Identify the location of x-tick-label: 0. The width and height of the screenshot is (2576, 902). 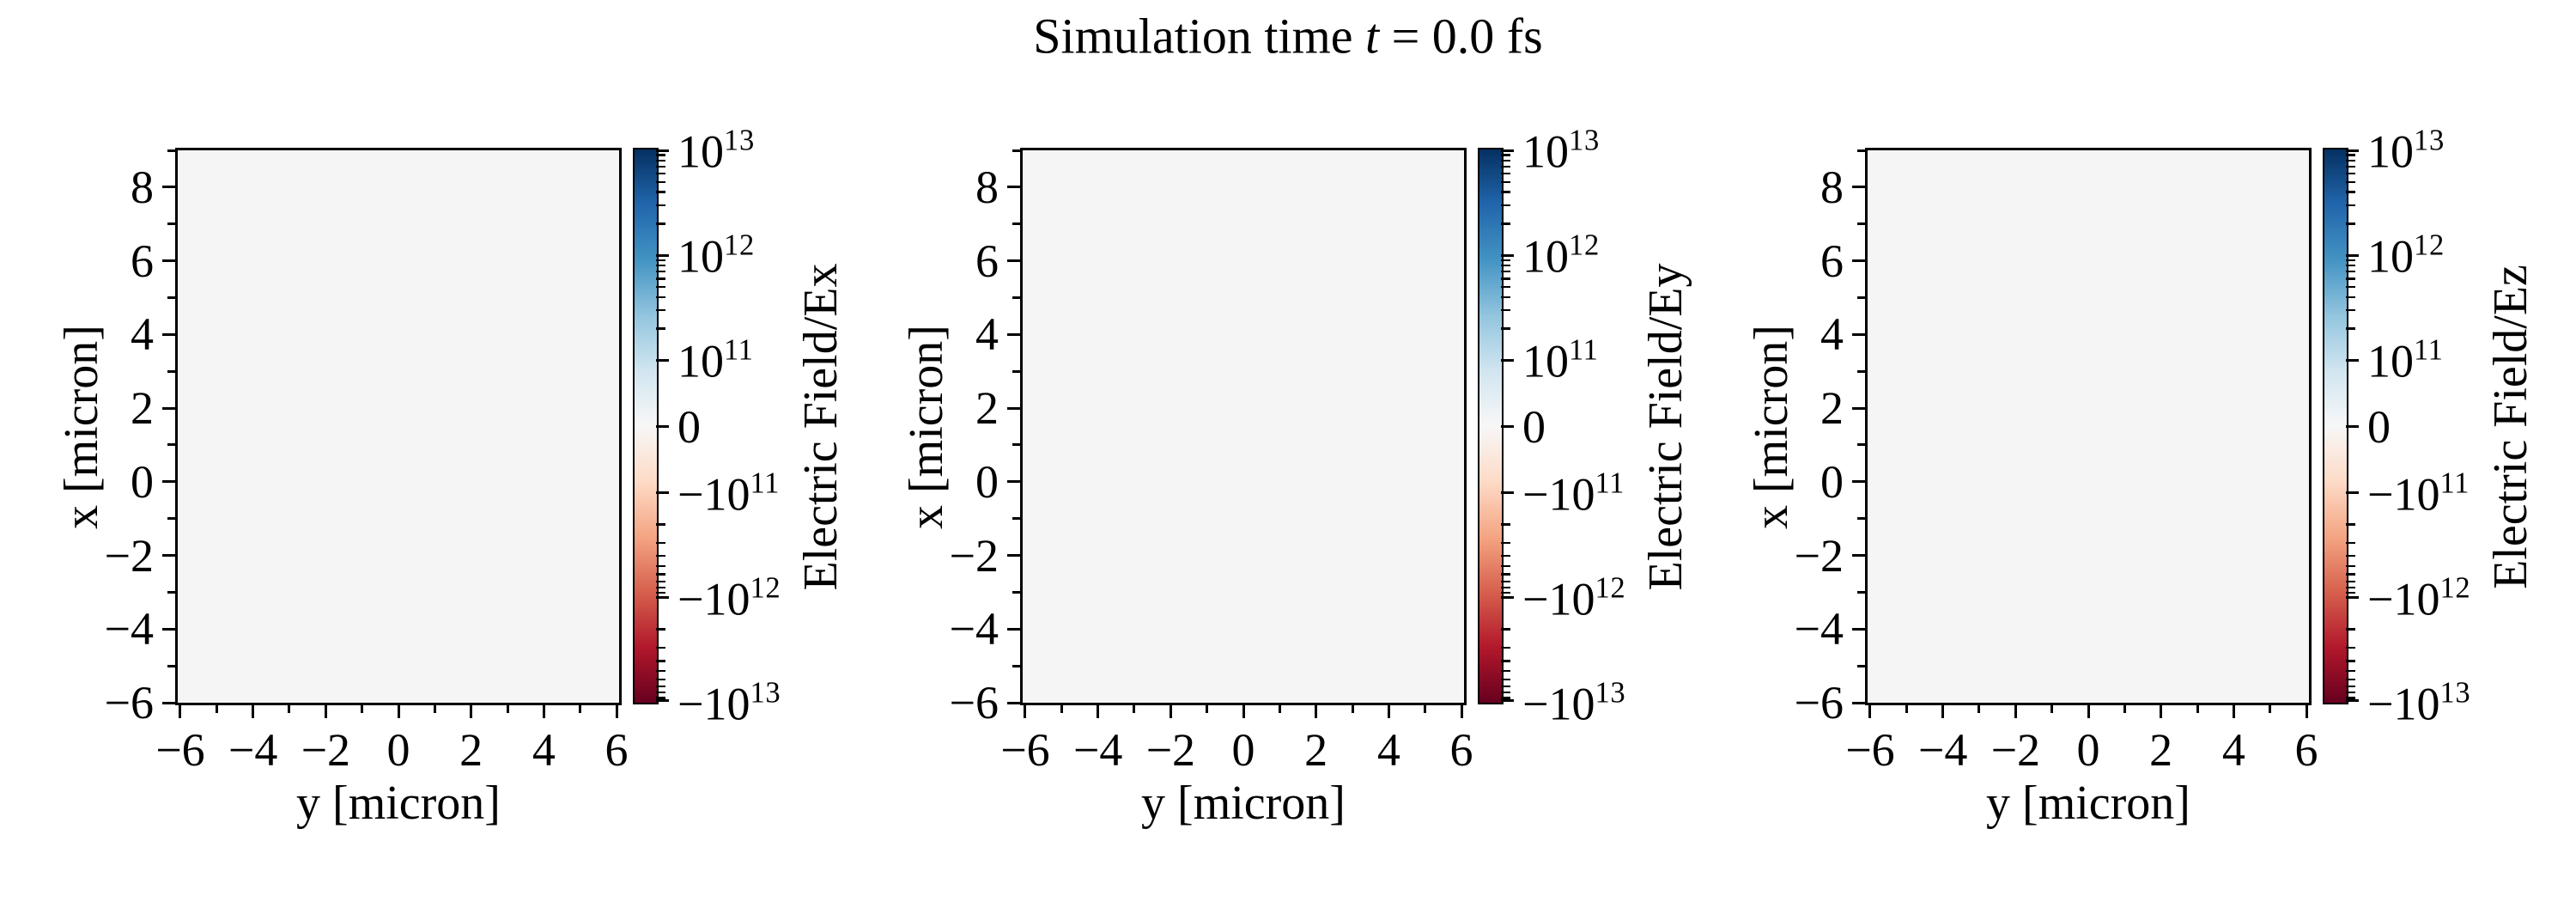
(398, 750).